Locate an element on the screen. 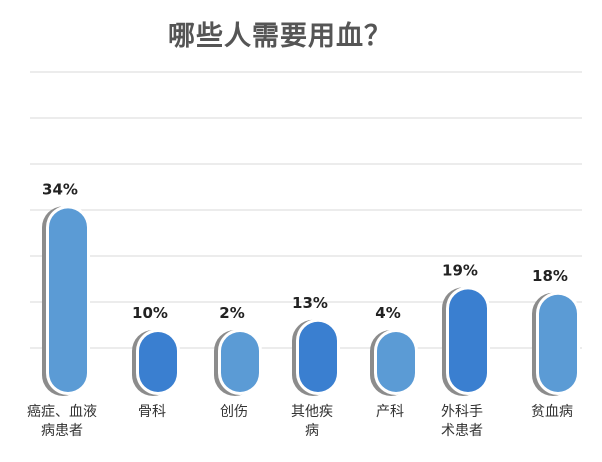 Image resolution: width=602 pixels, height=462 pixels. value-label: 10% is located at coordinates (150, 313).